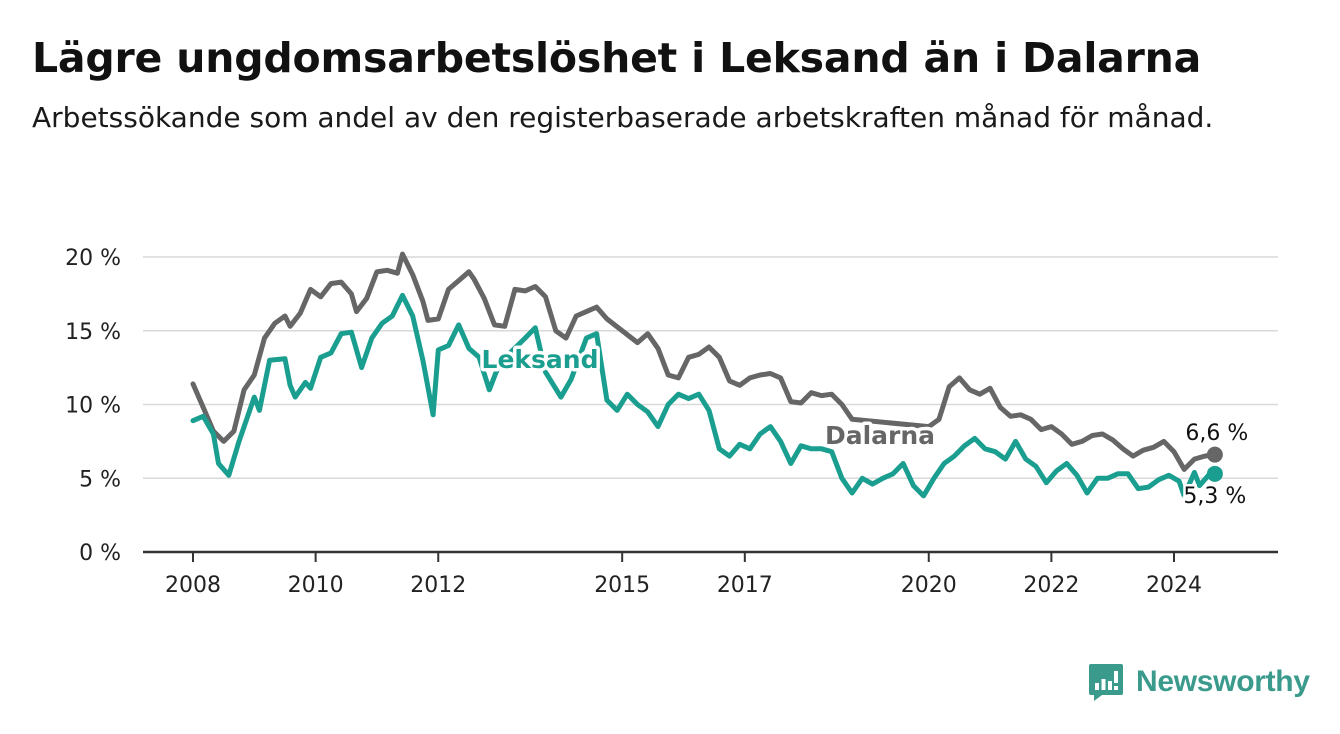 This screenshot has height=734, width=1340. I want to click on x-tick-label: 2010, so click(316, 585).